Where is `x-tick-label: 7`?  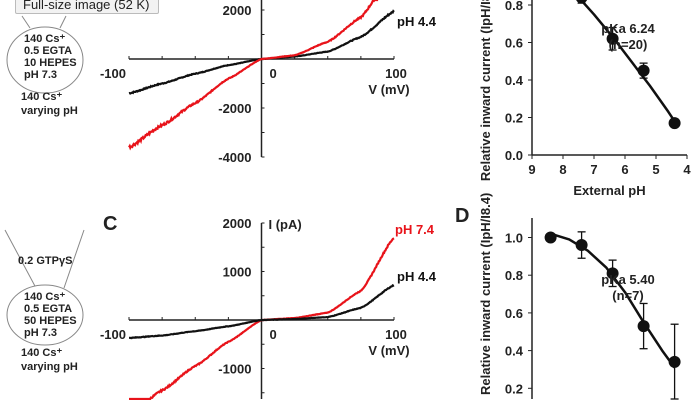
x-tick-label: 7 is located at coordinates (593, 169).